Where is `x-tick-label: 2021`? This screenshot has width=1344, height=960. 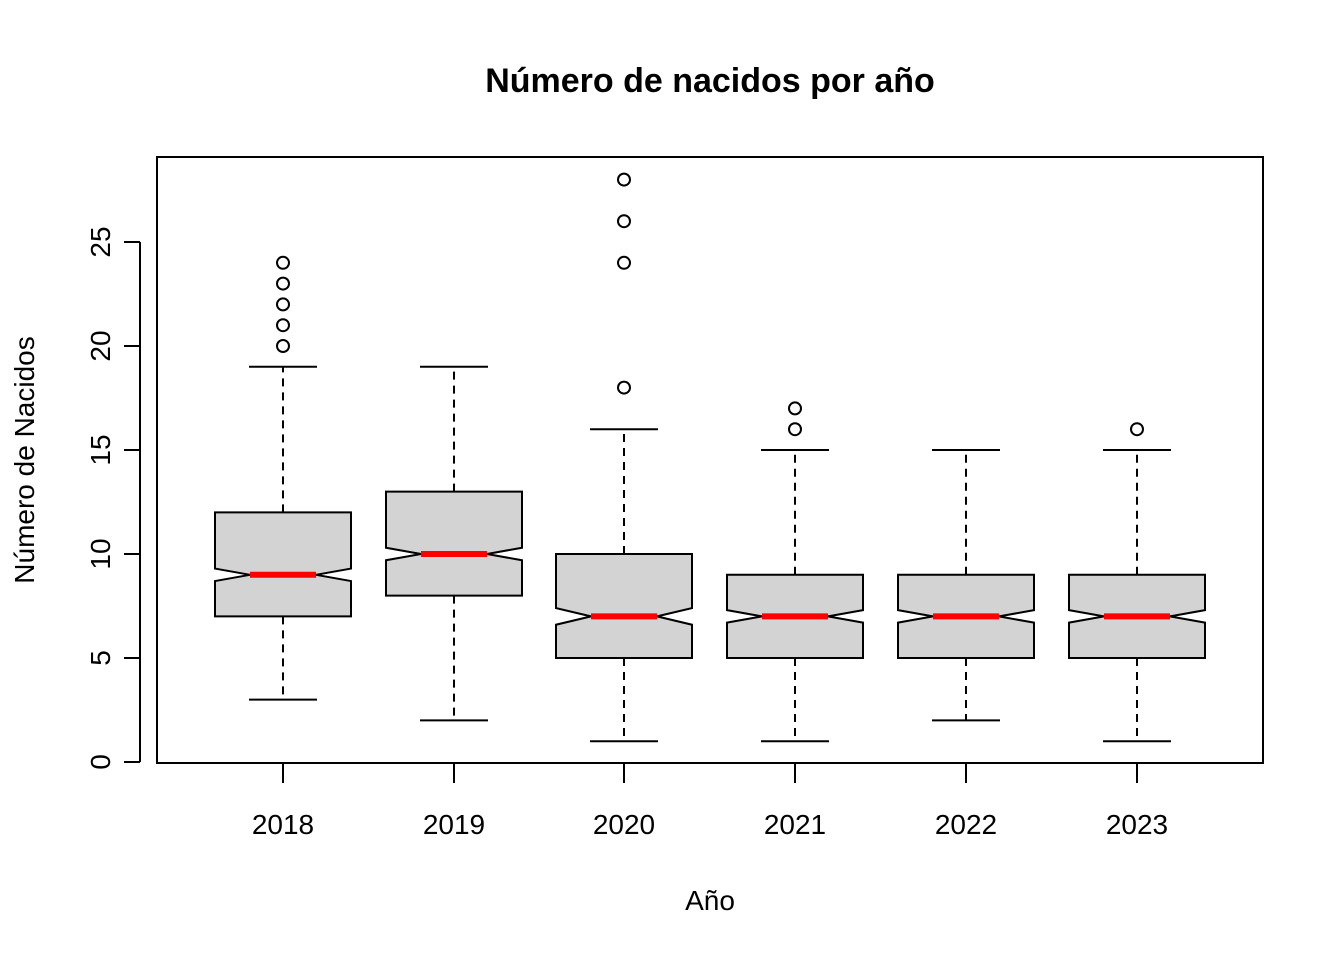
x-tick-label: 2021 is located at coordinates (795, 824).